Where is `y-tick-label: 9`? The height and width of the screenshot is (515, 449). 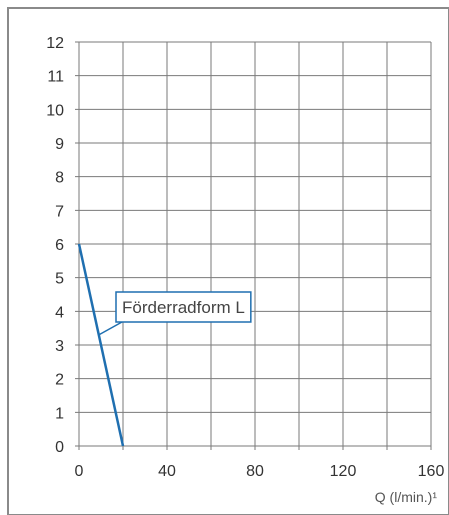
y-tick-label: 9 is located at coordinates (59, 144).